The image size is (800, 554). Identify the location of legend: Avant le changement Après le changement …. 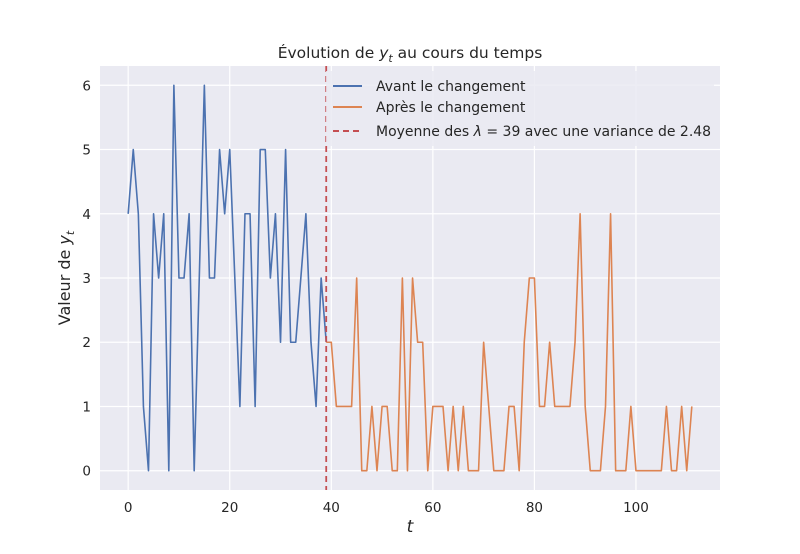
(520, 108).